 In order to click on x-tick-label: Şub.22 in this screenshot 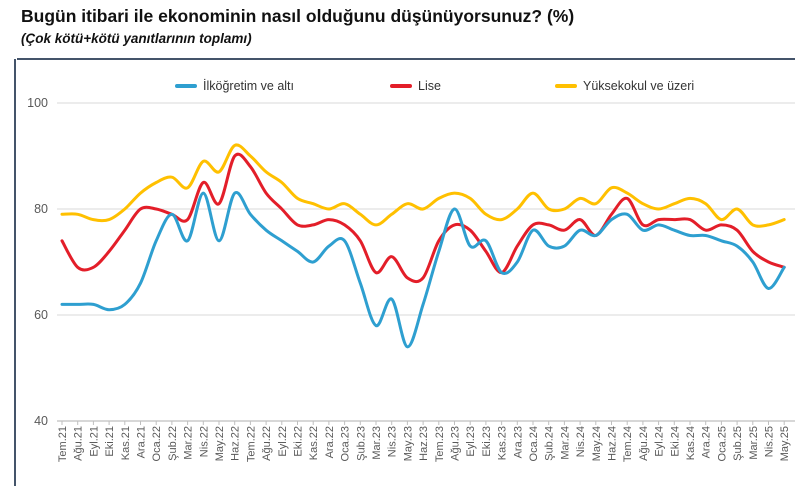, I will do `click(173, 443)`.